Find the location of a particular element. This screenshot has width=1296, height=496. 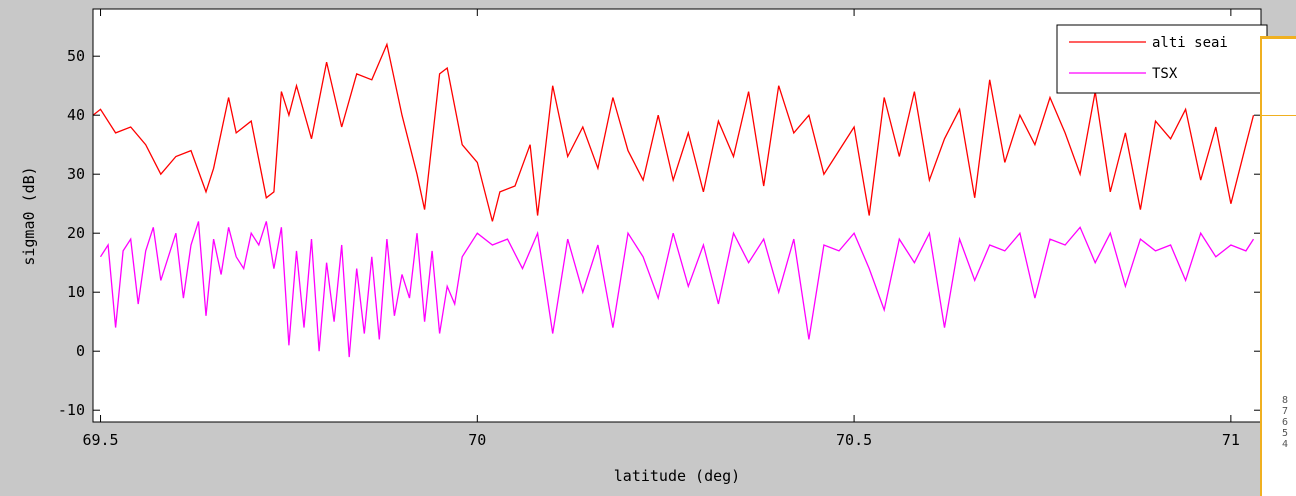

y-tick-label: 20 is located at coordinates (76, 233).